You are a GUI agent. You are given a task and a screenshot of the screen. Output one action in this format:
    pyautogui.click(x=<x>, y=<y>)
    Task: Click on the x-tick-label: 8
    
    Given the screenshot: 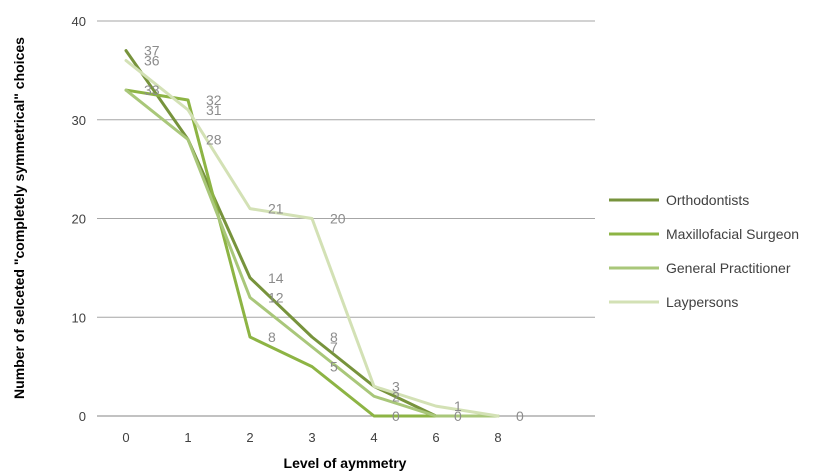 What is the action you would take?
    pyautogui.click(x=497, y=437)
    